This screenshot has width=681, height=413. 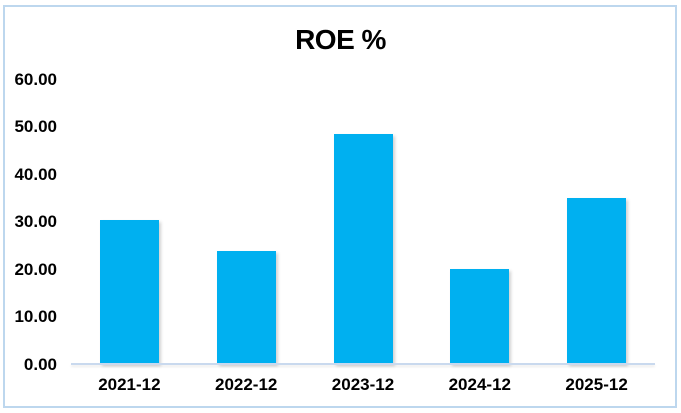 What do you see at coordinates (35, 126) in the screenshot?
I see `y-axis-tick-label: 50.00` at bounding box center [35, 126].